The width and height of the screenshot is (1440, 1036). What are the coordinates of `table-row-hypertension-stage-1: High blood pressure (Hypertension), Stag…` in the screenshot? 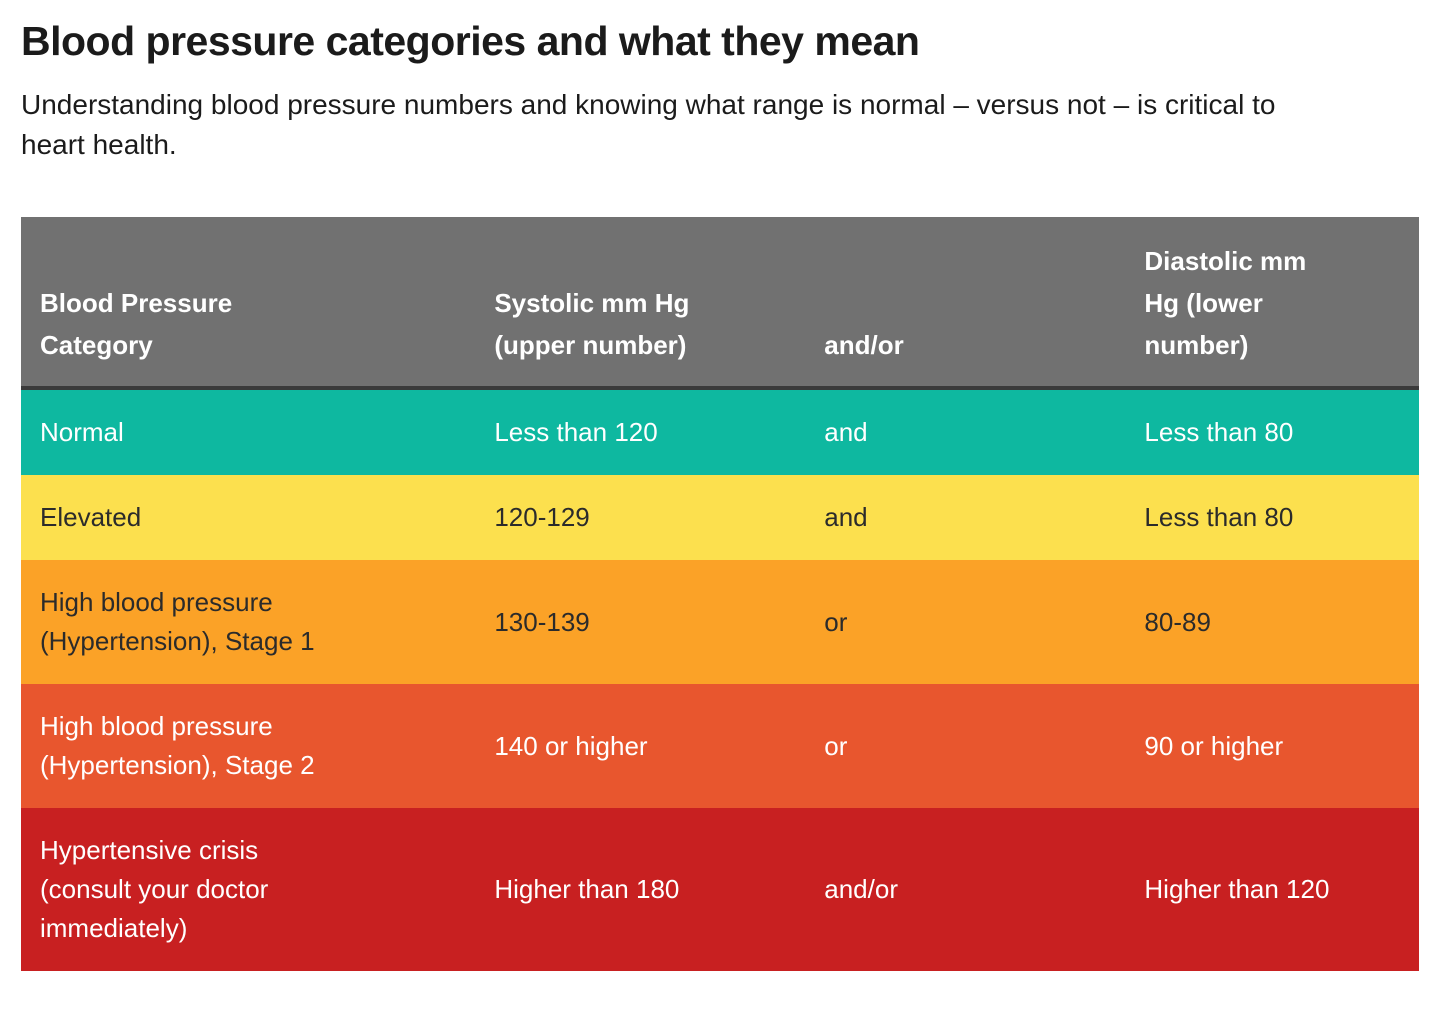 It's located at (720, 622).